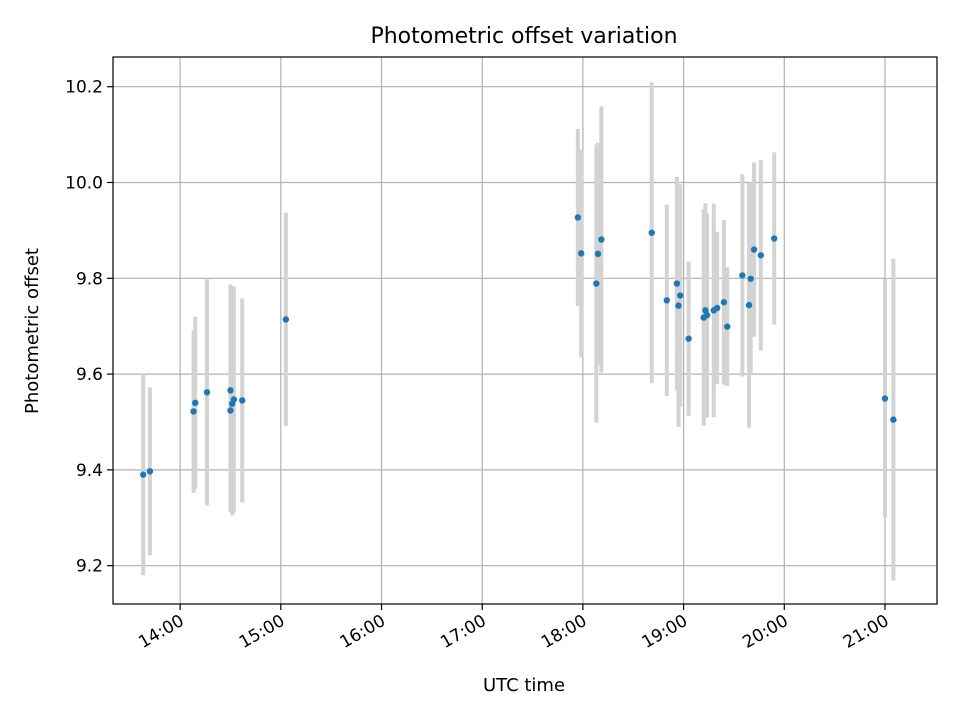  What do you see at coordinates (89, 327) in the screenshot?
I see `y-axis-ticks: 9.2 9.4 9.6 9.8 10.0 10.2` at bounding box center [89, 327].